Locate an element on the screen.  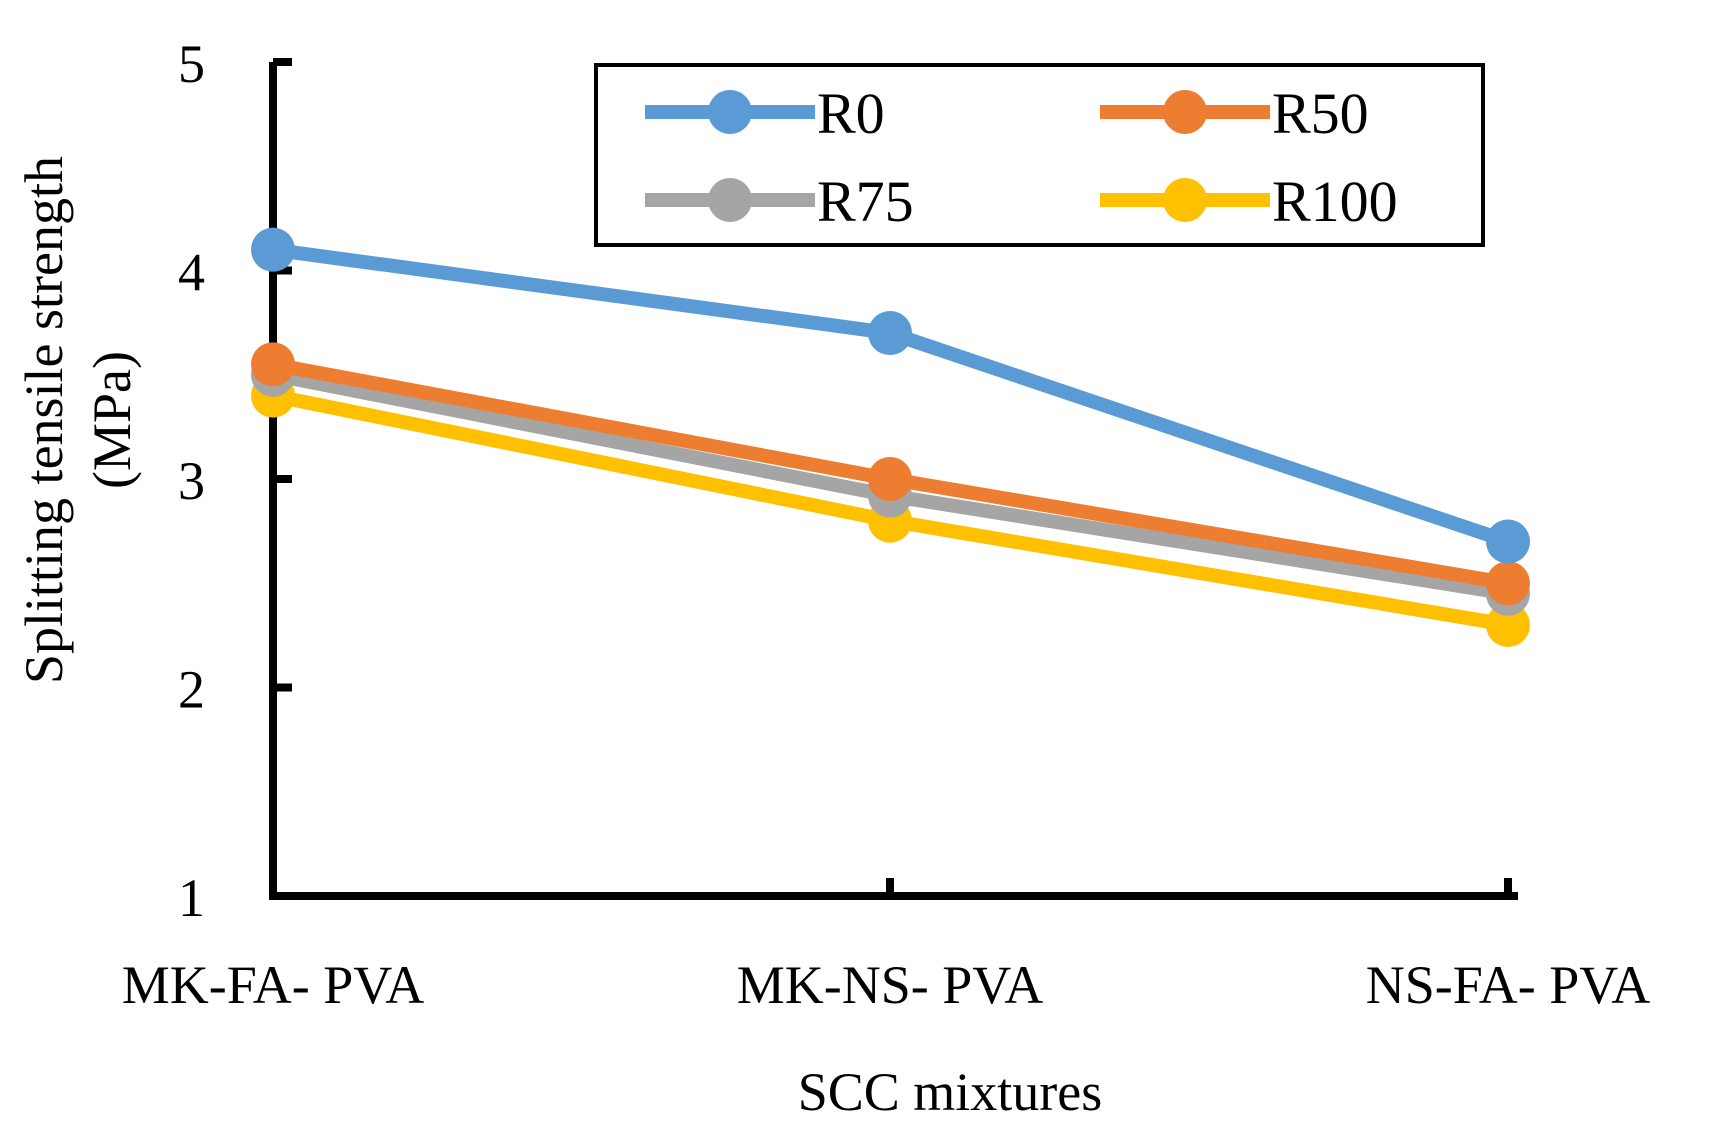
legend-item-r0: R0 is located at coordinates (765, 113).